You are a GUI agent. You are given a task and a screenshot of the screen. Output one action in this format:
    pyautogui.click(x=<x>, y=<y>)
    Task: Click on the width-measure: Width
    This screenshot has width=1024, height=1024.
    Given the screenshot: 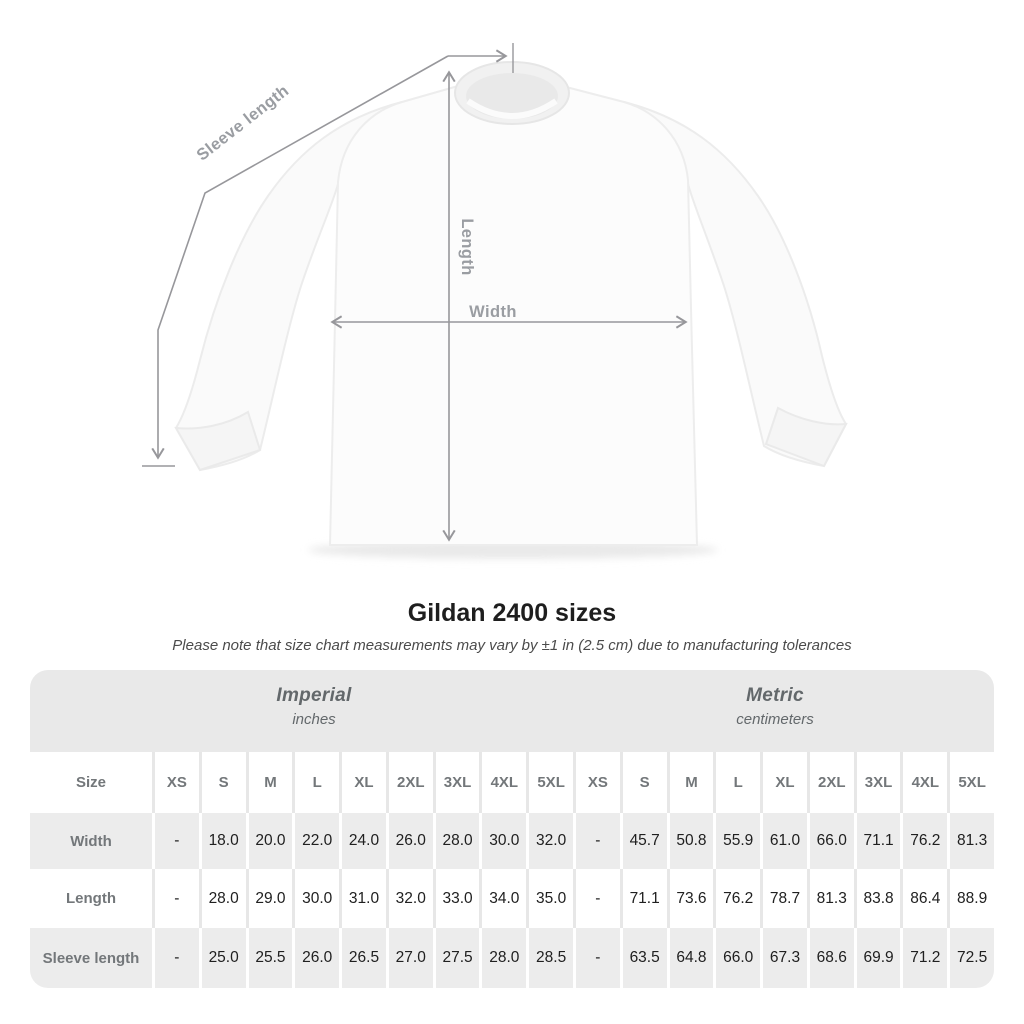 What is the action you would take?
    pyautogui.click(x=509, y=316)
    